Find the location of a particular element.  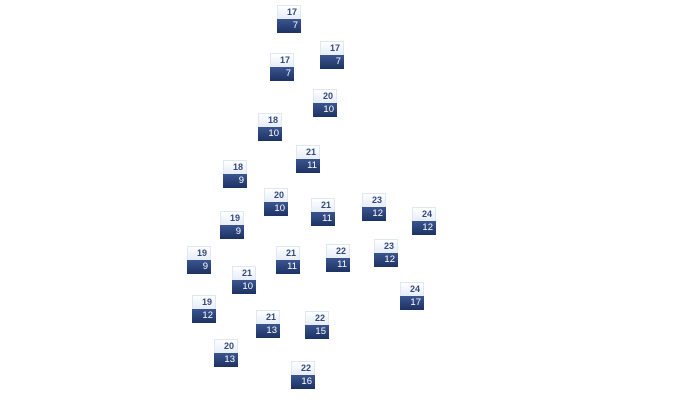

forecast-marker: 21 10 is located at coordinates (244, 280).